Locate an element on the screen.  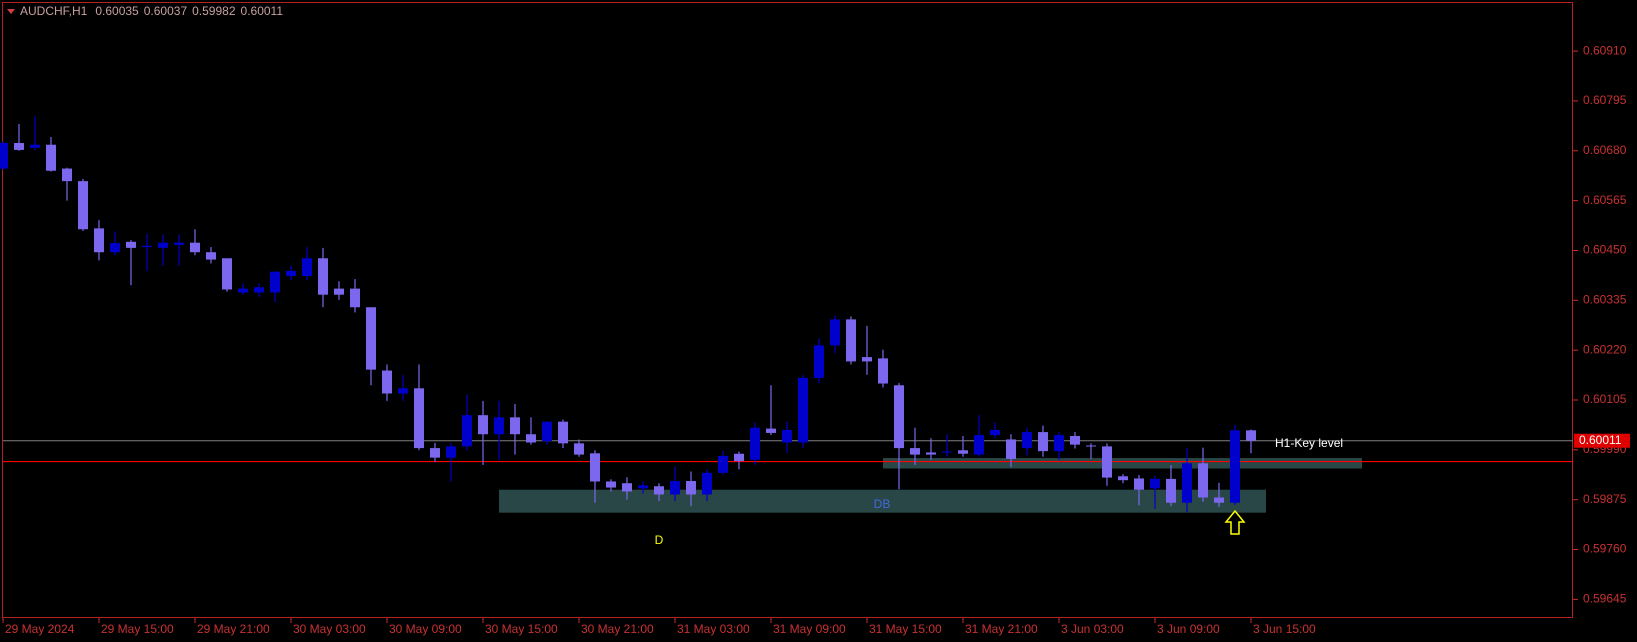
x-tick-label: 3 Jun 03:00 is located at coordinates (1092, 629).